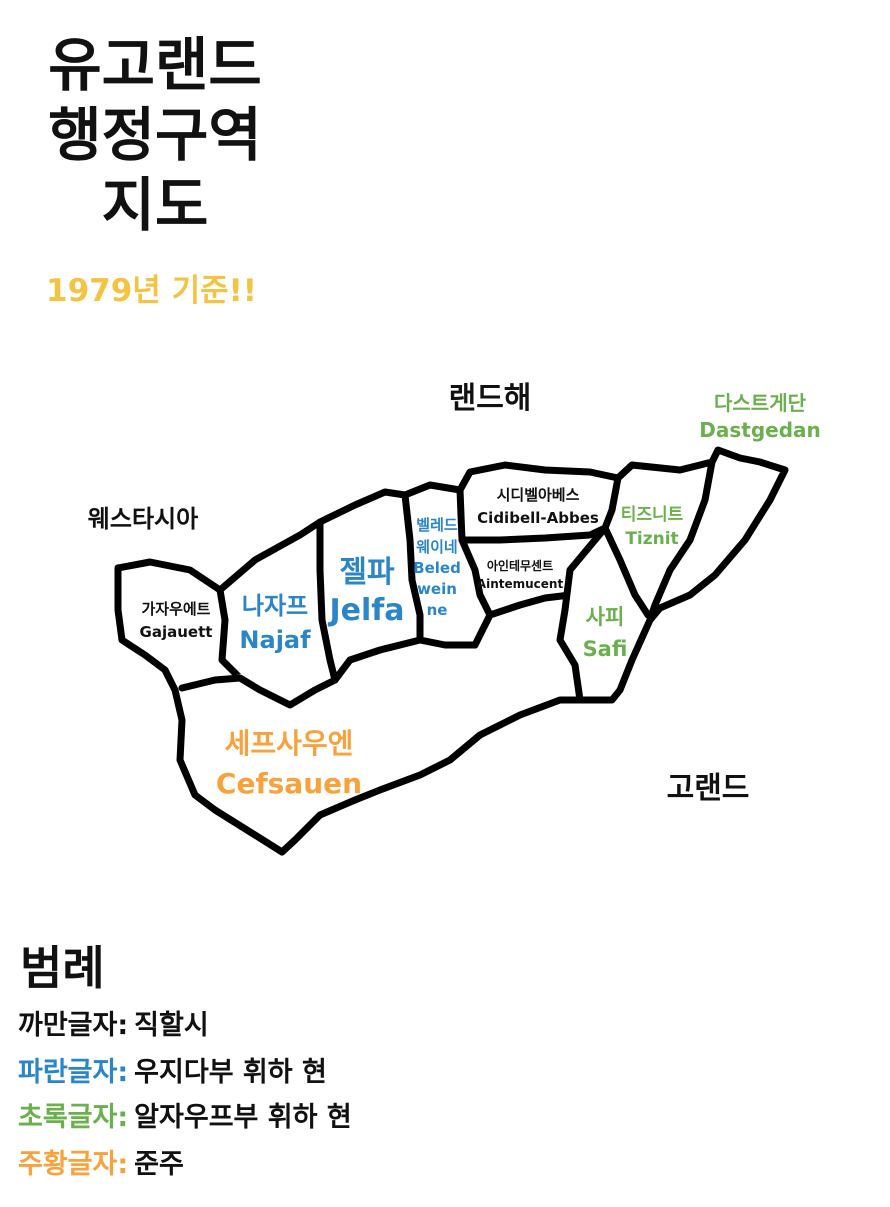 The height and width of the screenshot is (1207, 890). I want to click on label-west: 웨스타시아, so click(143, 519).